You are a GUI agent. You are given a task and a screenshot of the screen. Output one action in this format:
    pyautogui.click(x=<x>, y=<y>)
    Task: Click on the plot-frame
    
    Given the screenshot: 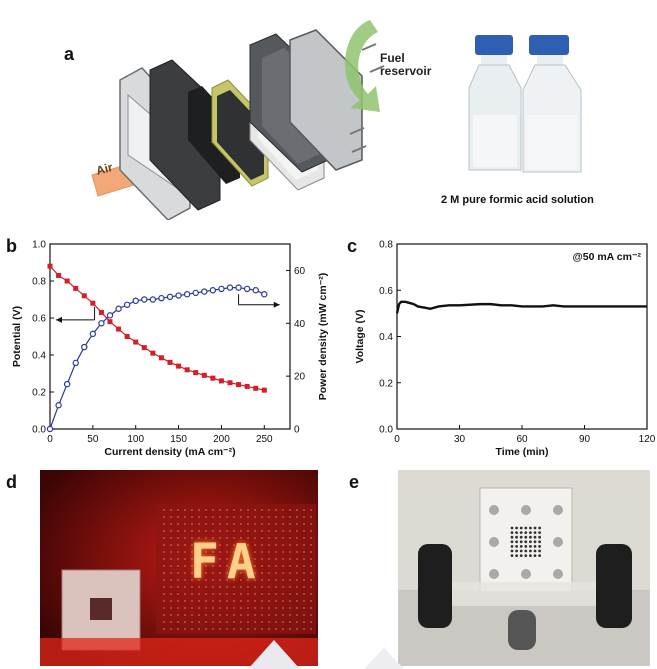 What is the action you would take?
    pyautogui.click(x=170, y=336)
    